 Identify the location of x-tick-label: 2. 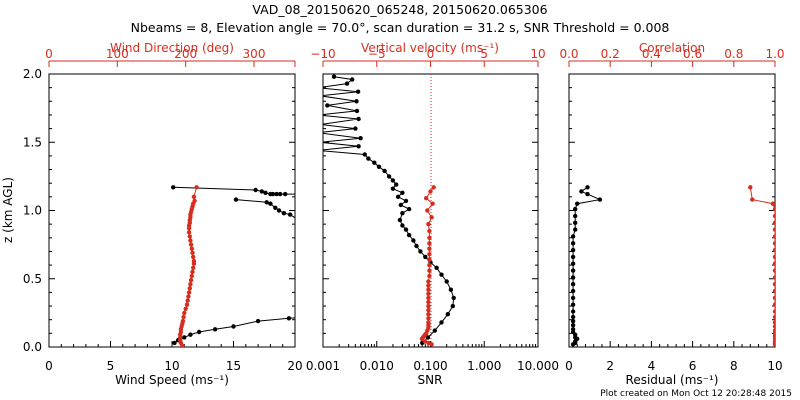
(610, 366).